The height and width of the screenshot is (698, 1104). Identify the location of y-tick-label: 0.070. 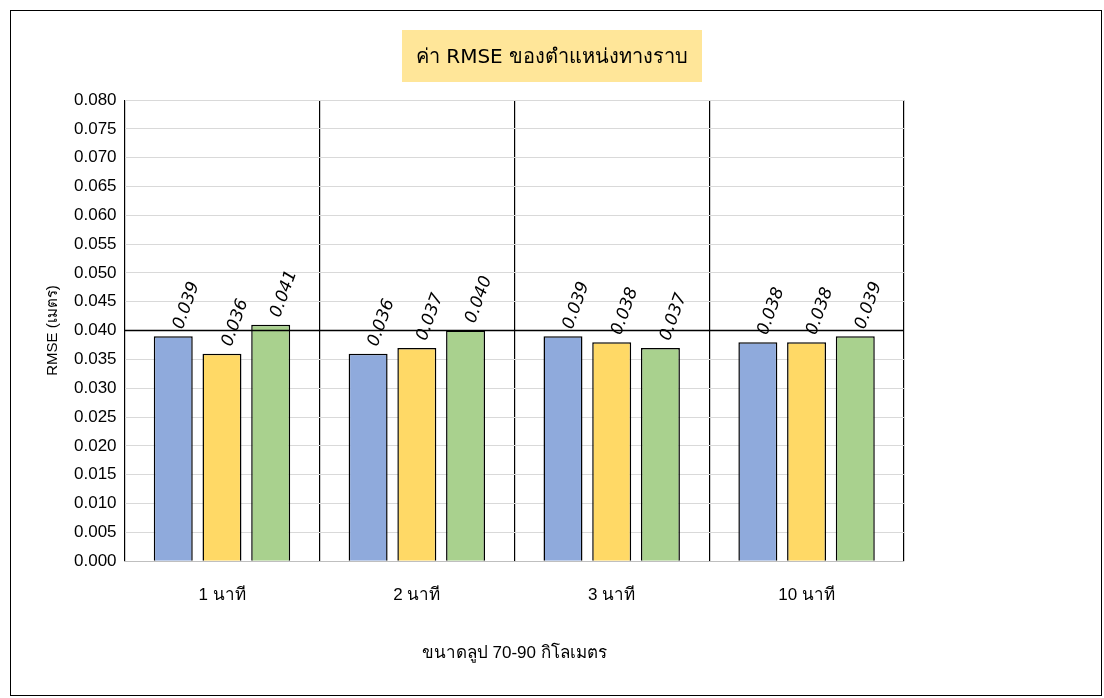
(95, 157).